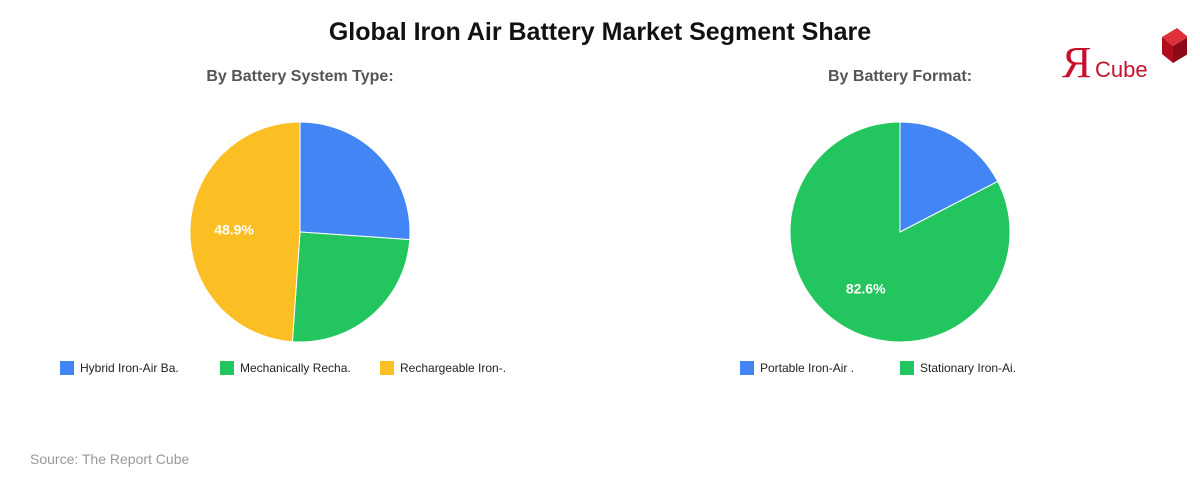  What do you see at coordinates (968, 368) in the screenshot?
I see `legend-label: Stationary Iron-Ai.` at bounding box center [968, 368].